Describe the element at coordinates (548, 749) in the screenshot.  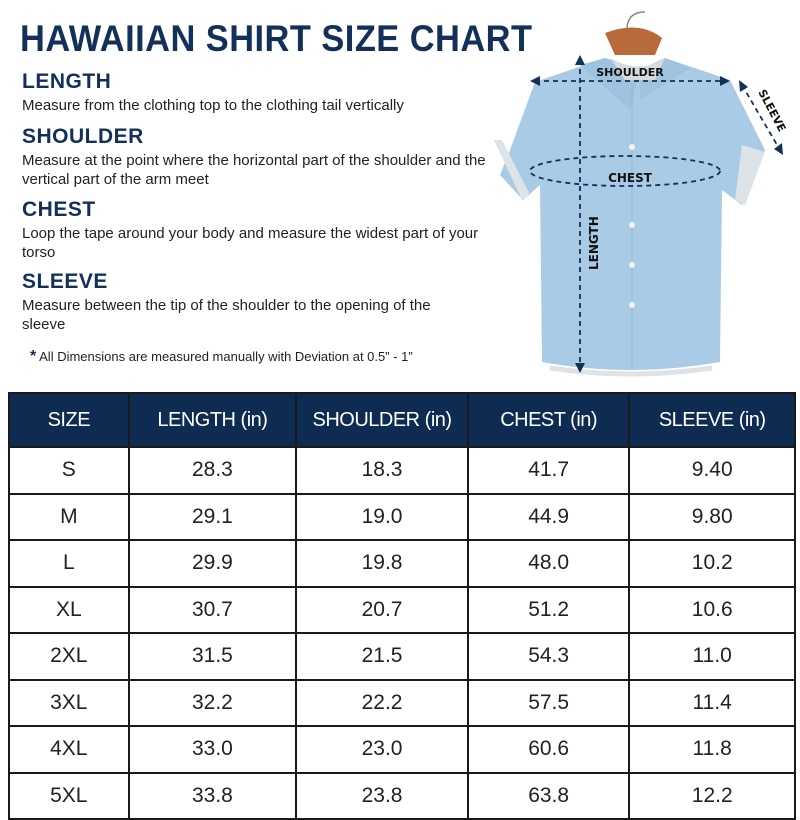
I see `cell-chest: 60.6` at that location.